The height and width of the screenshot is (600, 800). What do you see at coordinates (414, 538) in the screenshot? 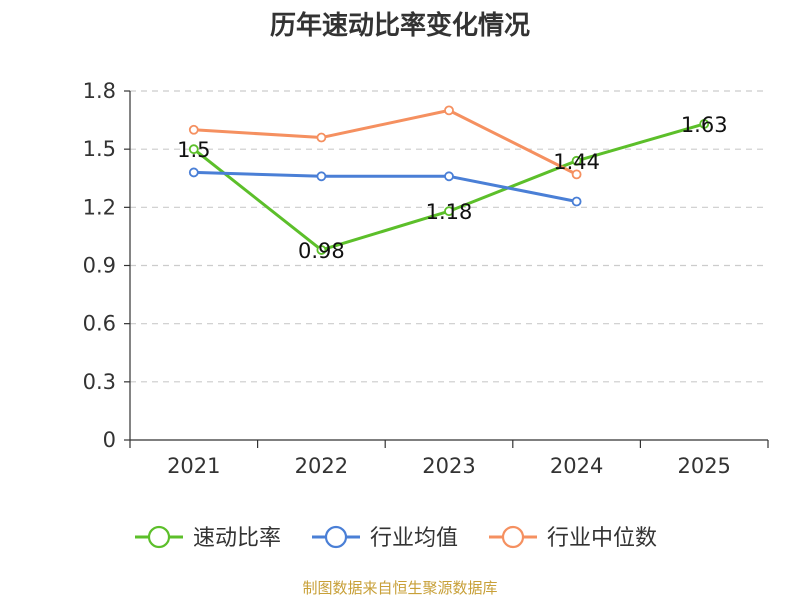
I see `legend-label: 行业均值` at bounding box center [414, 538].